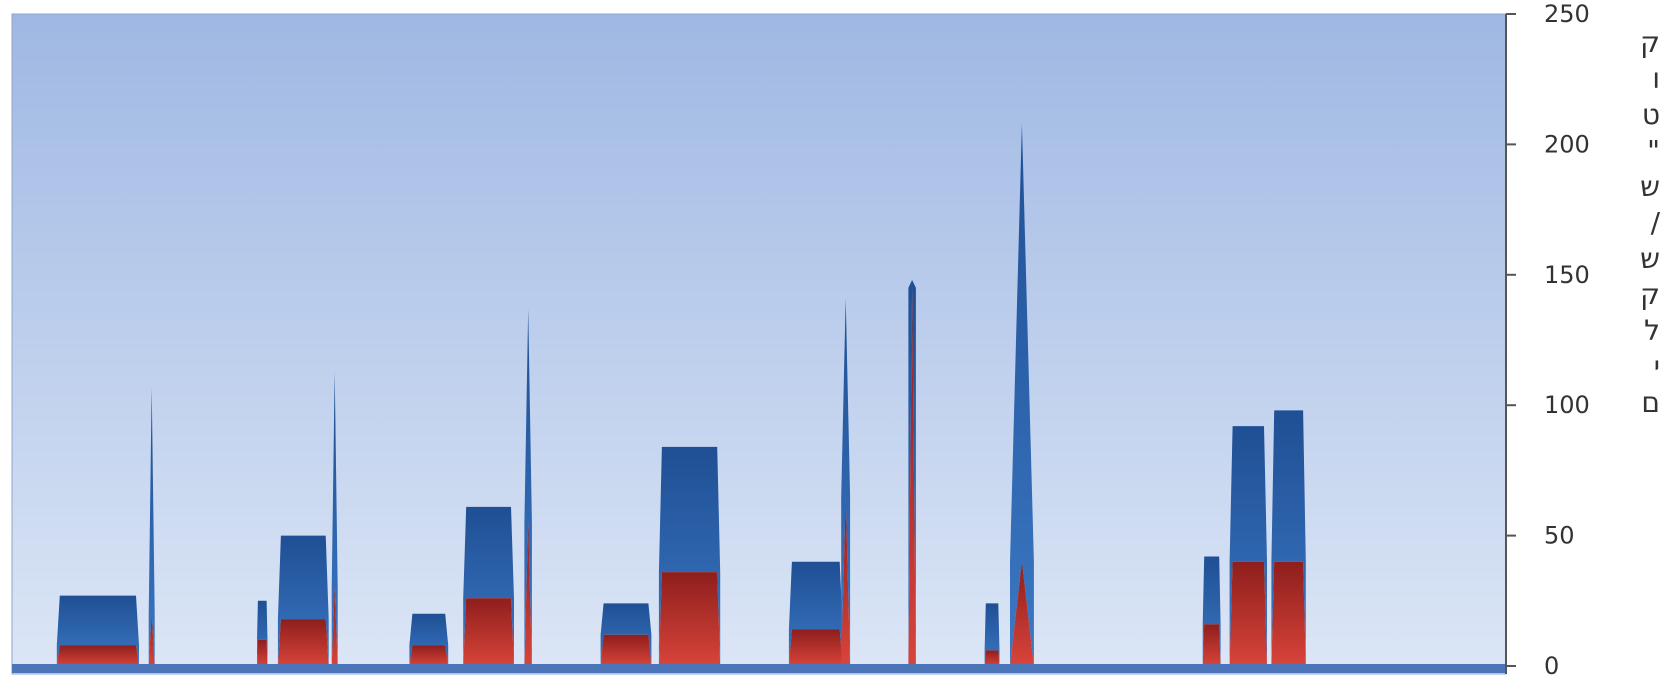 This screenshot has height=683, width=1668. What do you see at coordinates (1567, 14) in the screenshot?
I see `y-tick-label: 250` at bounding box center [1567, 14].